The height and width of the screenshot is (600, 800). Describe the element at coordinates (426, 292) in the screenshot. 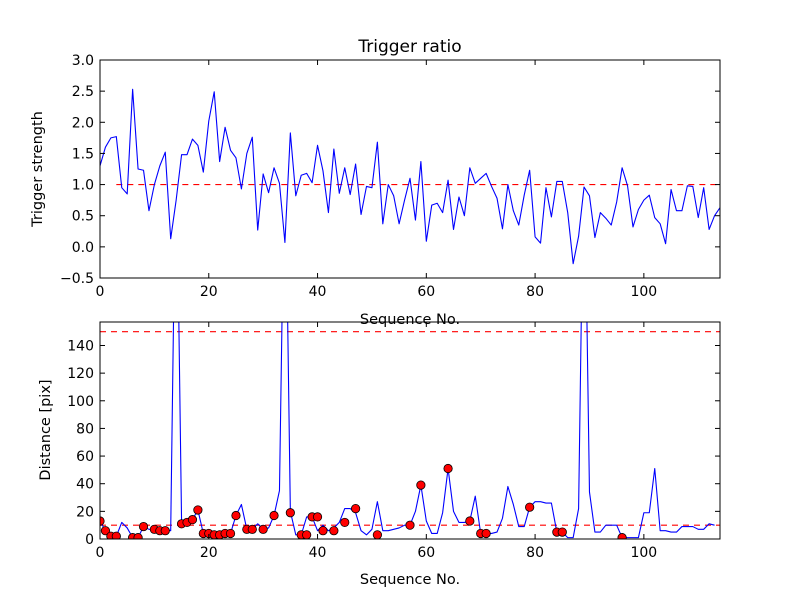

I see `top-x-tick-label-3: 60` at that location.